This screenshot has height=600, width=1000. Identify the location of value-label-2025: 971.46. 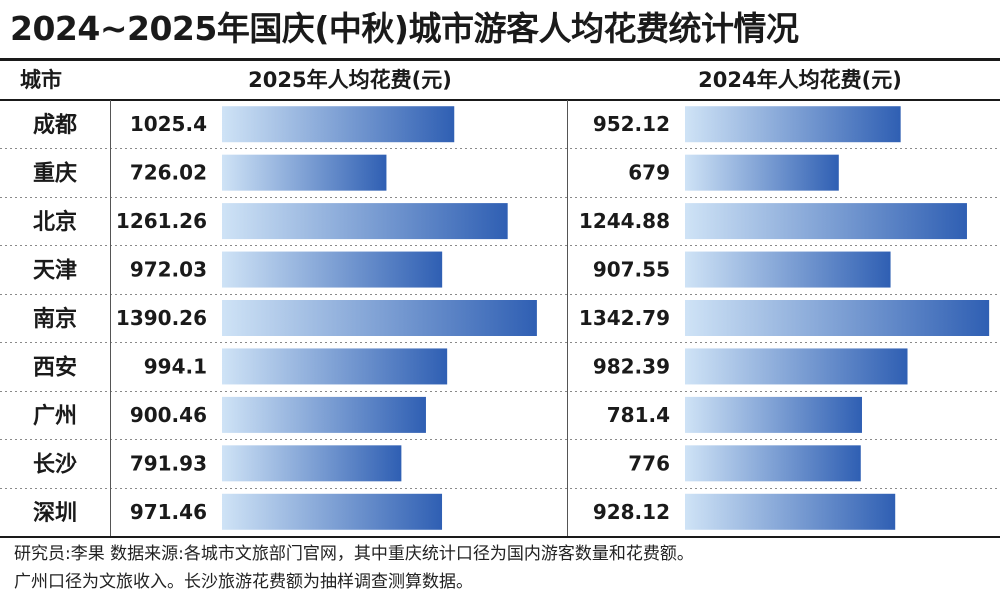
(168, 512).